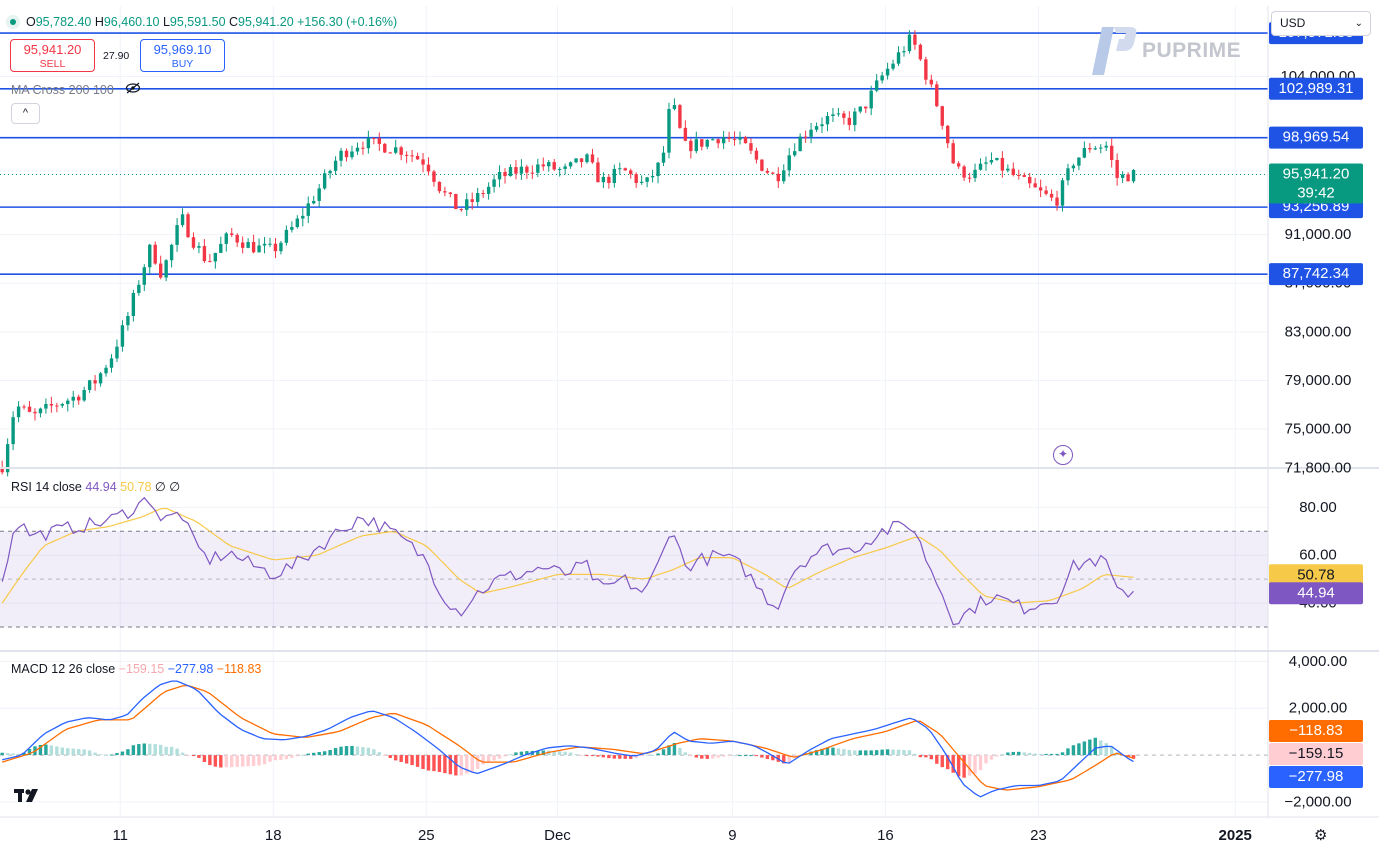  Describe the element at coordinates (1316, 777) in the screenshot. I see `macd-line-tag-box` at that location.